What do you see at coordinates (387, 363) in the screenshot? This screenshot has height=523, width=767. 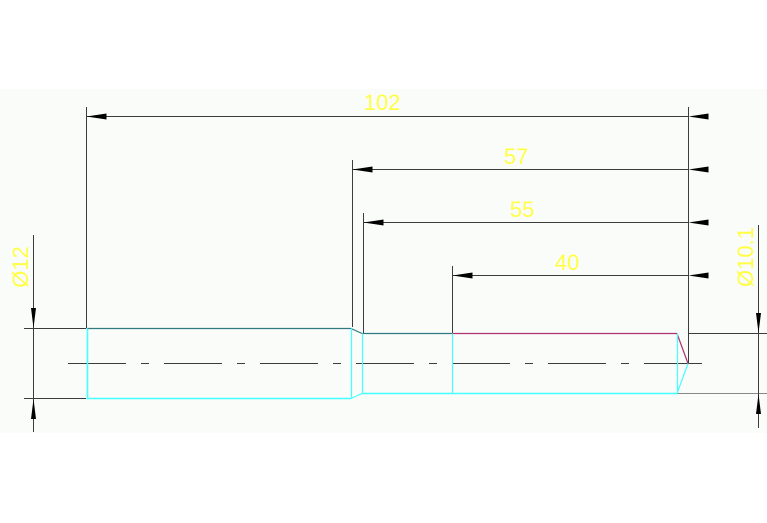 I see `shaft-part` at bounding box center [387, 363].